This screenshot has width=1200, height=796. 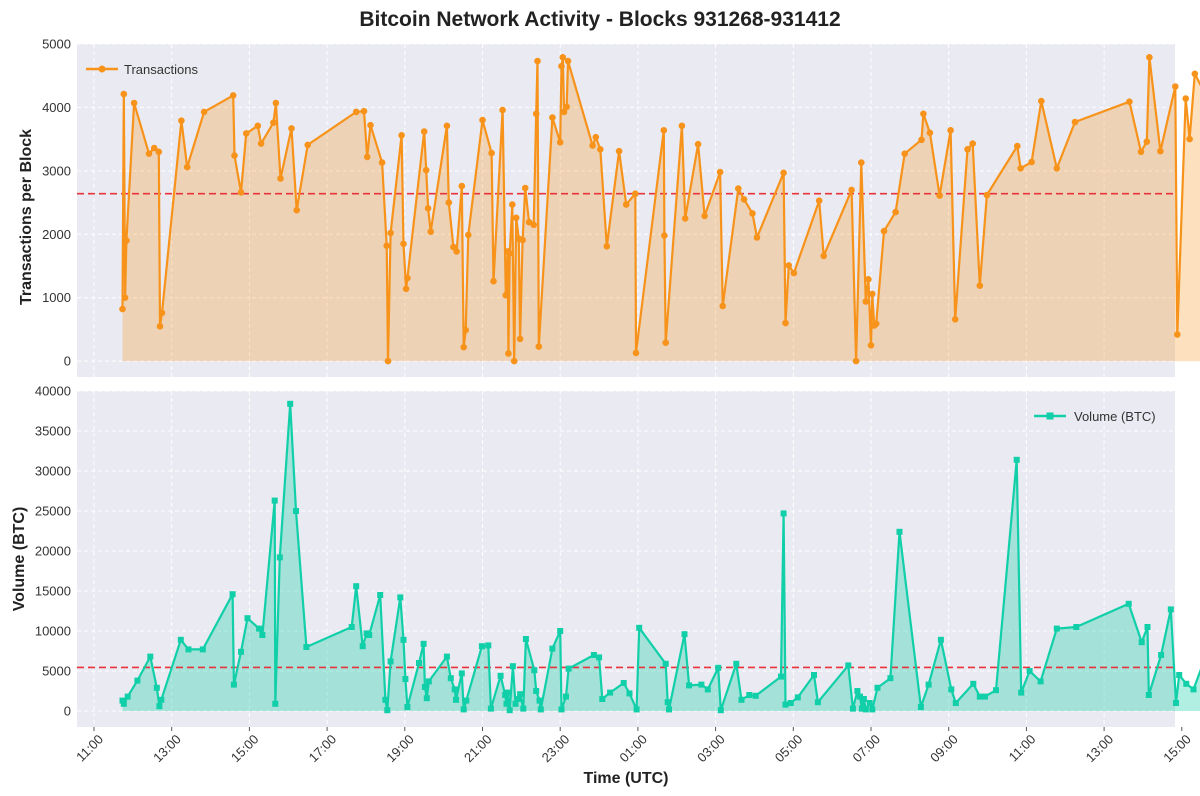 I want to click on volume-legend-marker, so click(x=1050, y=416).